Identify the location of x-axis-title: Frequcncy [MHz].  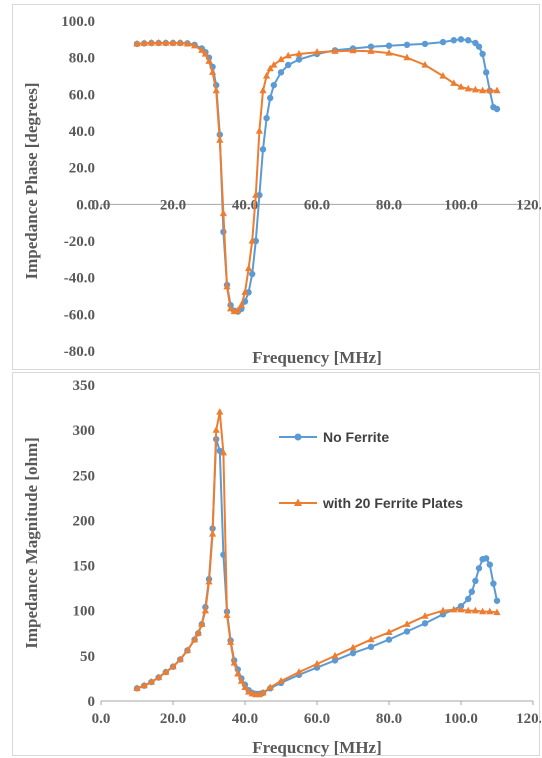
(317, 747).